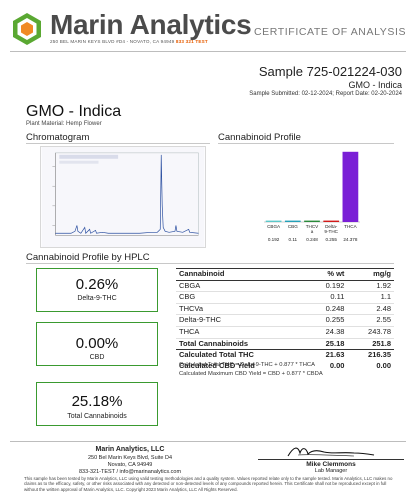 The height and width of the screenshot is (502, 416). What do you see at coordinates (331, 231) in the screenshot?
I see `tick-label: 9-THC` at bounding box center [331, 231].